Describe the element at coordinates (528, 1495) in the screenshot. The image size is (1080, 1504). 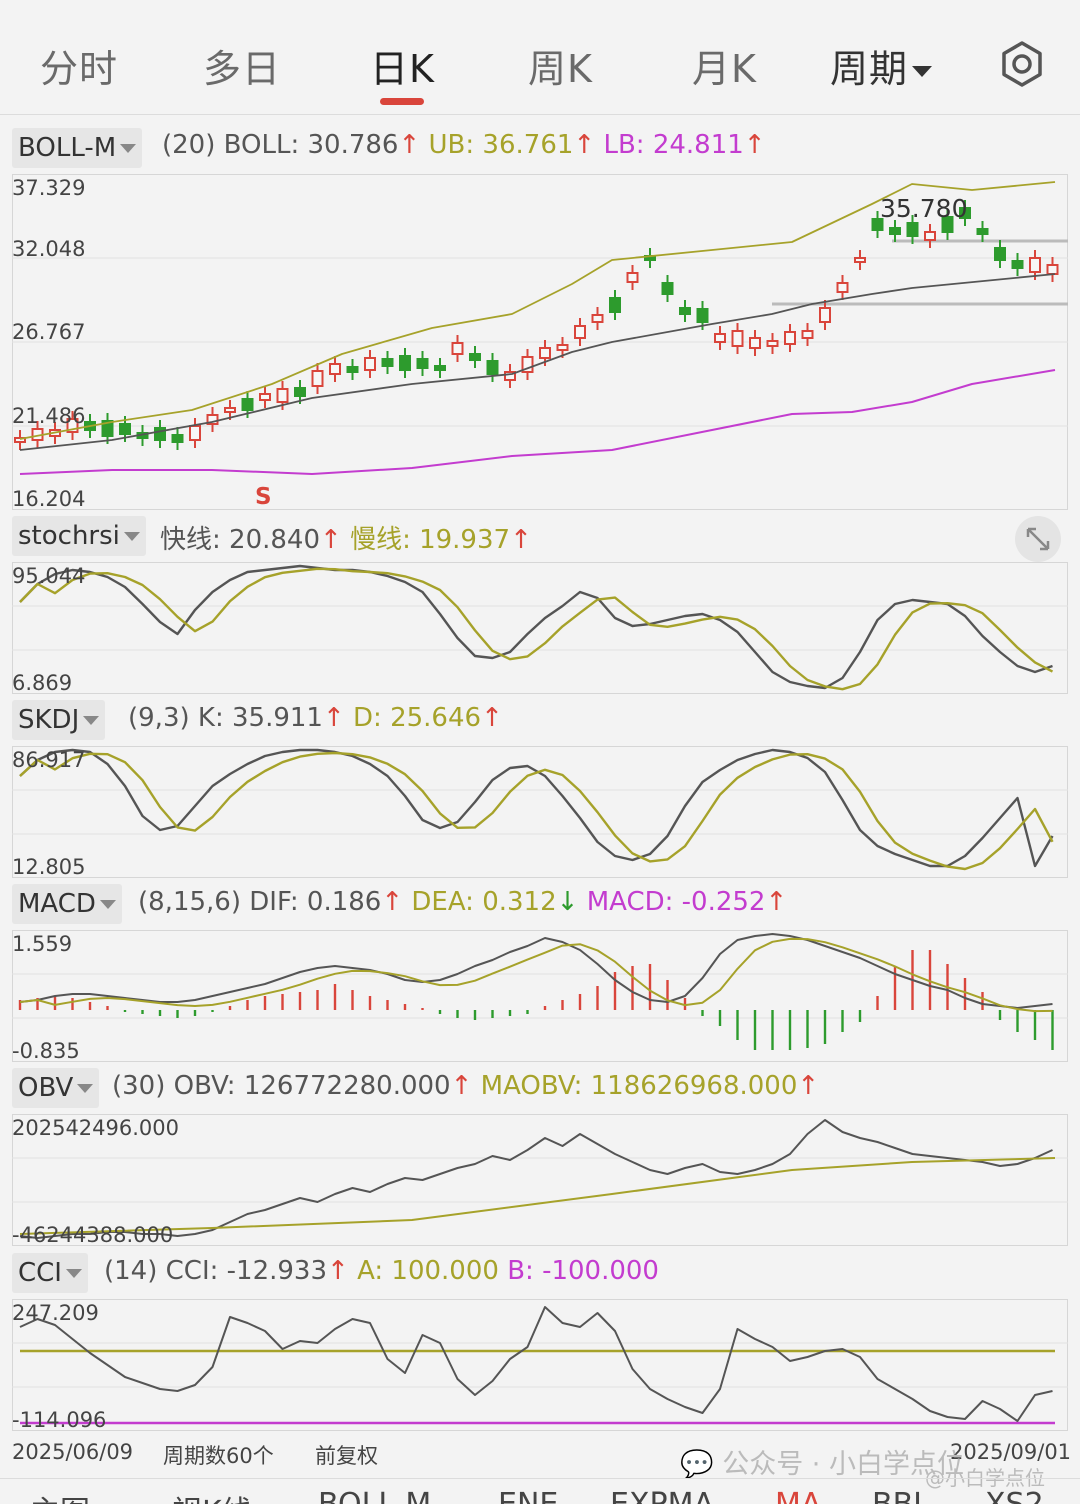
I see `bottom-tab-ene: ENE` at that location.